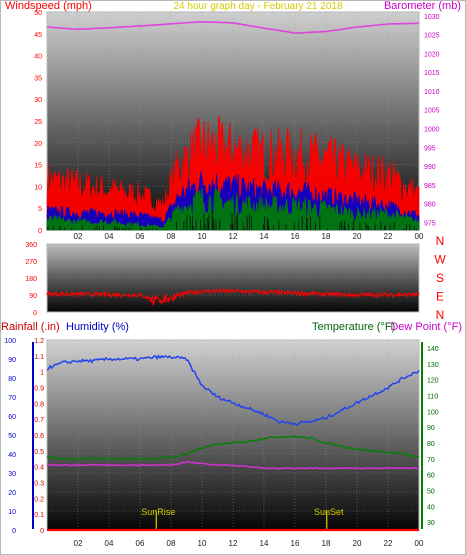 This screenshot has height=555, width=466. Describe the element at coordinates (233, 390) in the screenshot. I see `humidity-series` at that location.